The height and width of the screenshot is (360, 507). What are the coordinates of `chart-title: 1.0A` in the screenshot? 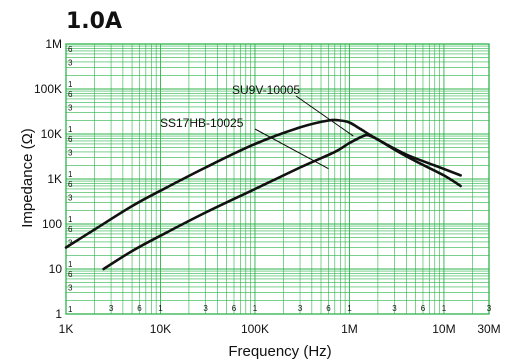 It's located at (94, 21).